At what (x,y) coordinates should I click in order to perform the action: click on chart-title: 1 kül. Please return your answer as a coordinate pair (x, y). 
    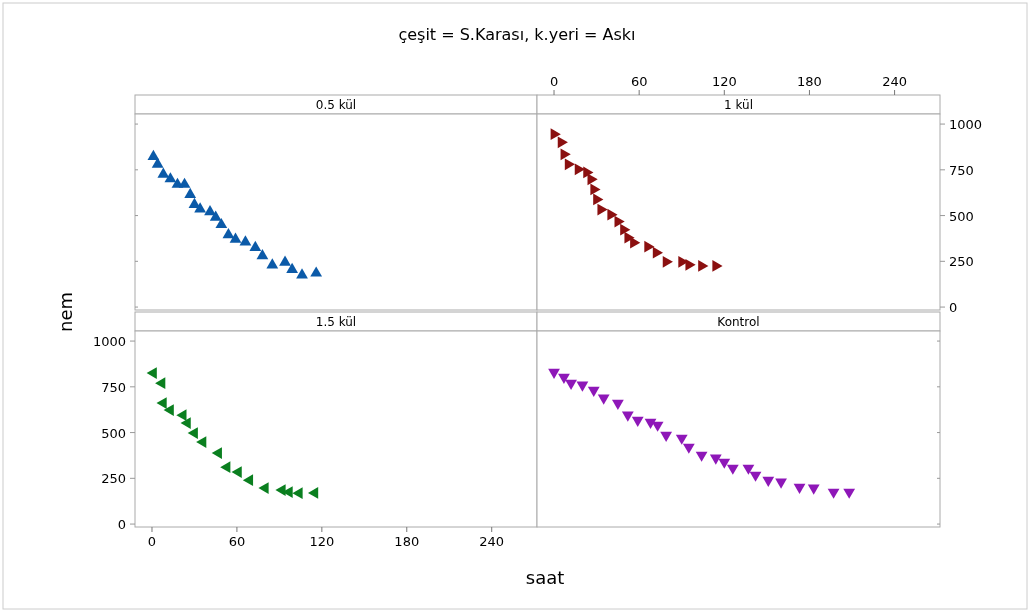
    Looking at the image, I should click on (738, 105).